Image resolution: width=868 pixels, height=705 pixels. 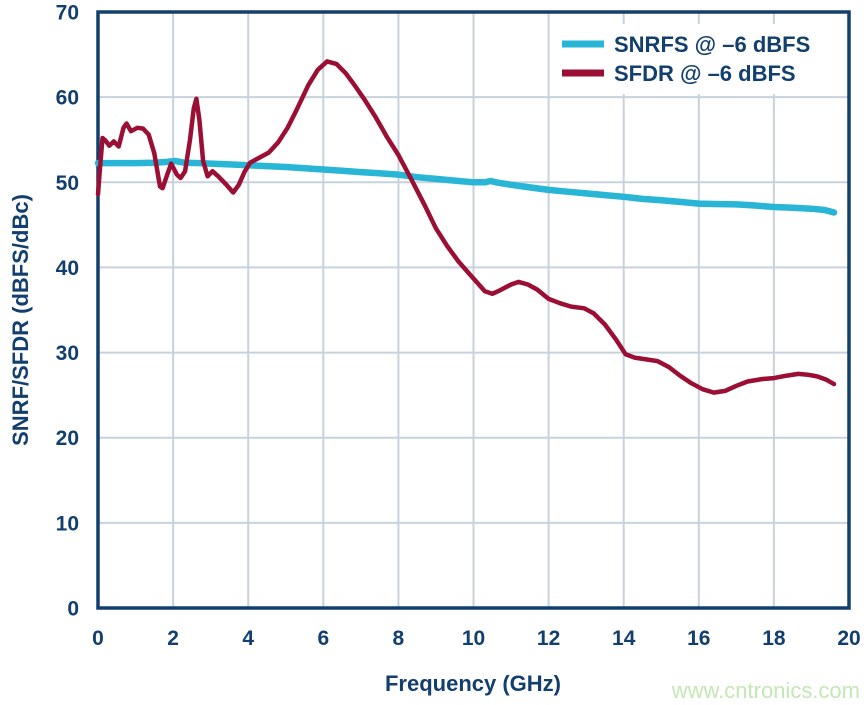 I want to click on y-axis-title: SNRF/SFDR (dBFS/dBc), so click(x=20, y=320).